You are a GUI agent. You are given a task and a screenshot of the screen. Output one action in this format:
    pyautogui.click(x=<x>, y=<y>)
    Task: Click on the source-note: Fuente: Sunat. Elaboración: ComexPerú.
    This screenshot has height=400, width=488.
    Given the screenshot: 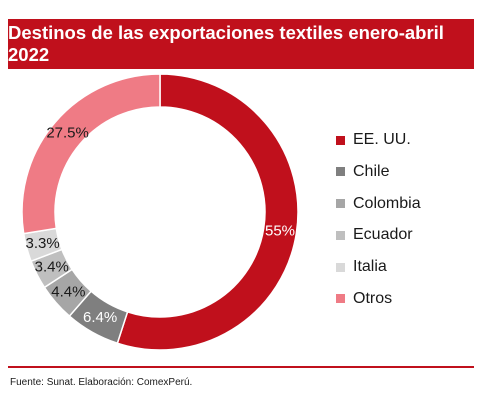 What is the action you would take?
    pyautogui.click(x=101, y=382)
    